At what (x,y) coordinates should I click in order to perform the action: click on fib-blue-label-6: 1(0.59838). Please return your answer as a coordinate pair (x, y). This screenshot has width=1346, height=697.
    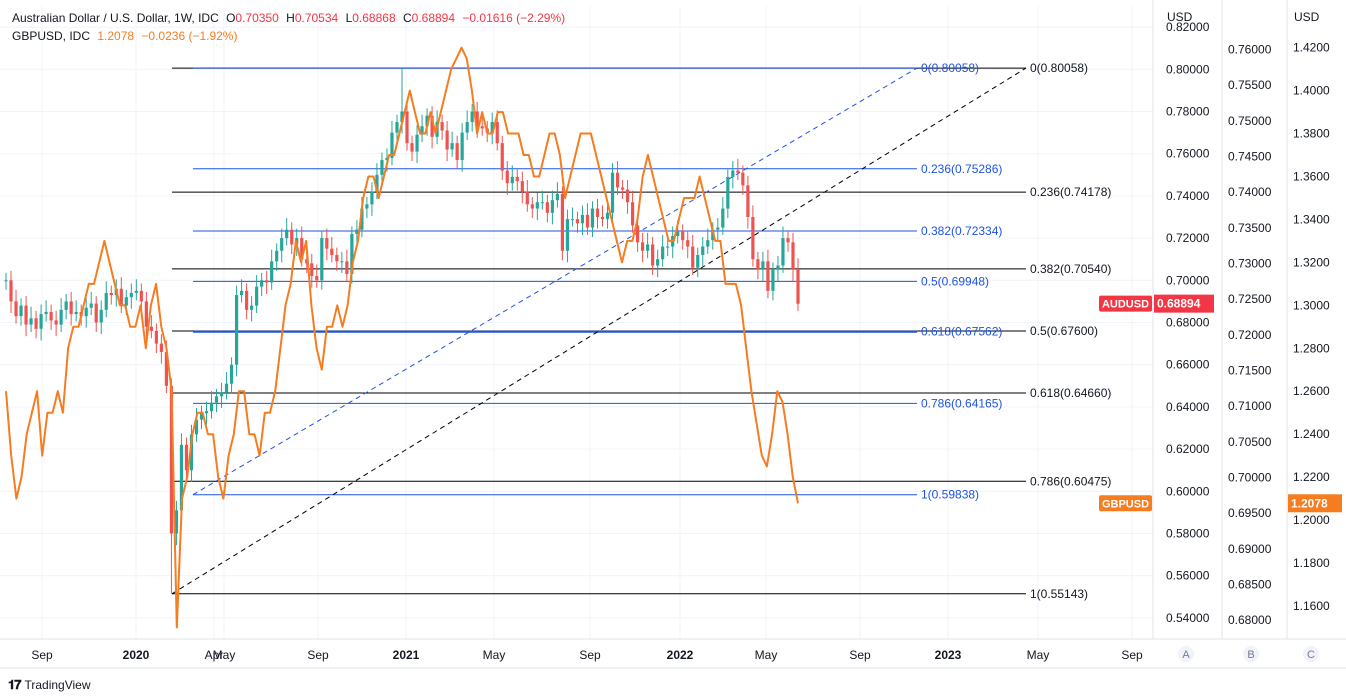
    Looking at the image, I should click on (950, 495).